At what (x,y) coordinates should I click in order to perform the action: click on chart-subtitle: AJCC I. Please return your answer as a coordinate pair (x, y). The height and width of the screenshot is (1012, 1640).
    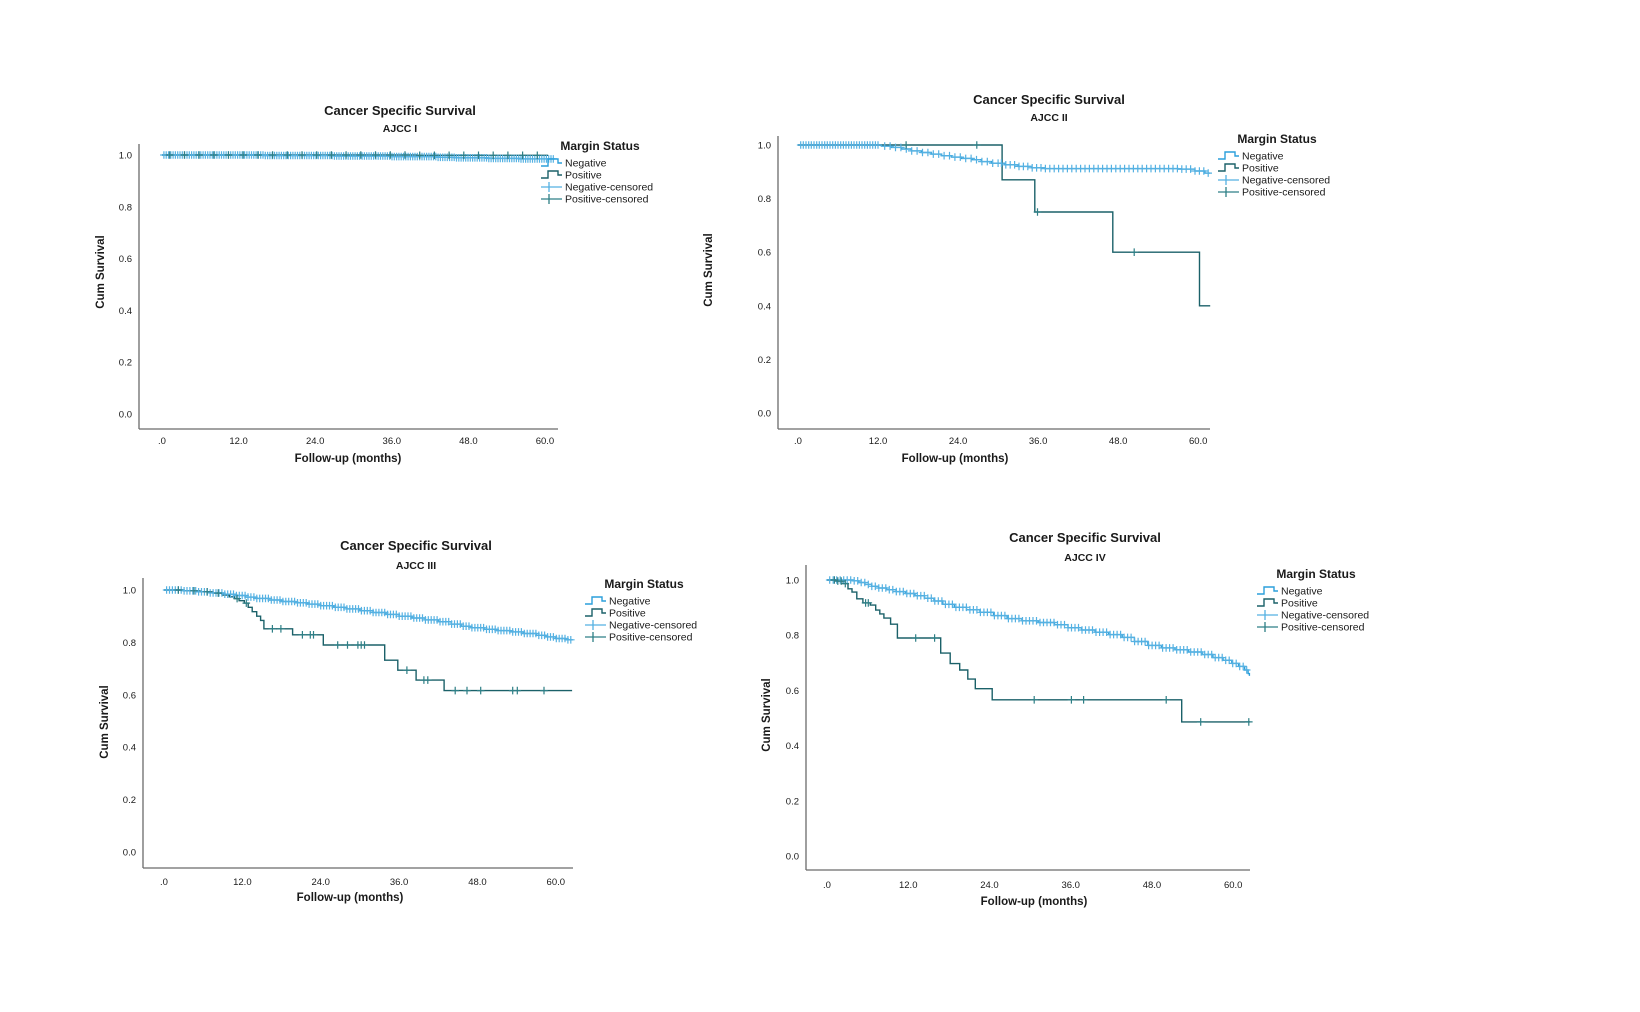
    Looking at the image, I should click on (400, 129).